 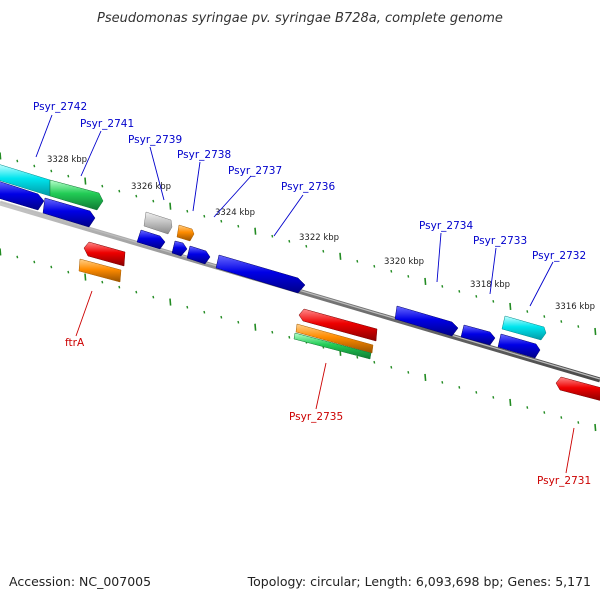 What do you see at coordinates (100, 270) in the screenshot?
I see `gene-arrow-ftra-orange` at bounding box center [100, 270].